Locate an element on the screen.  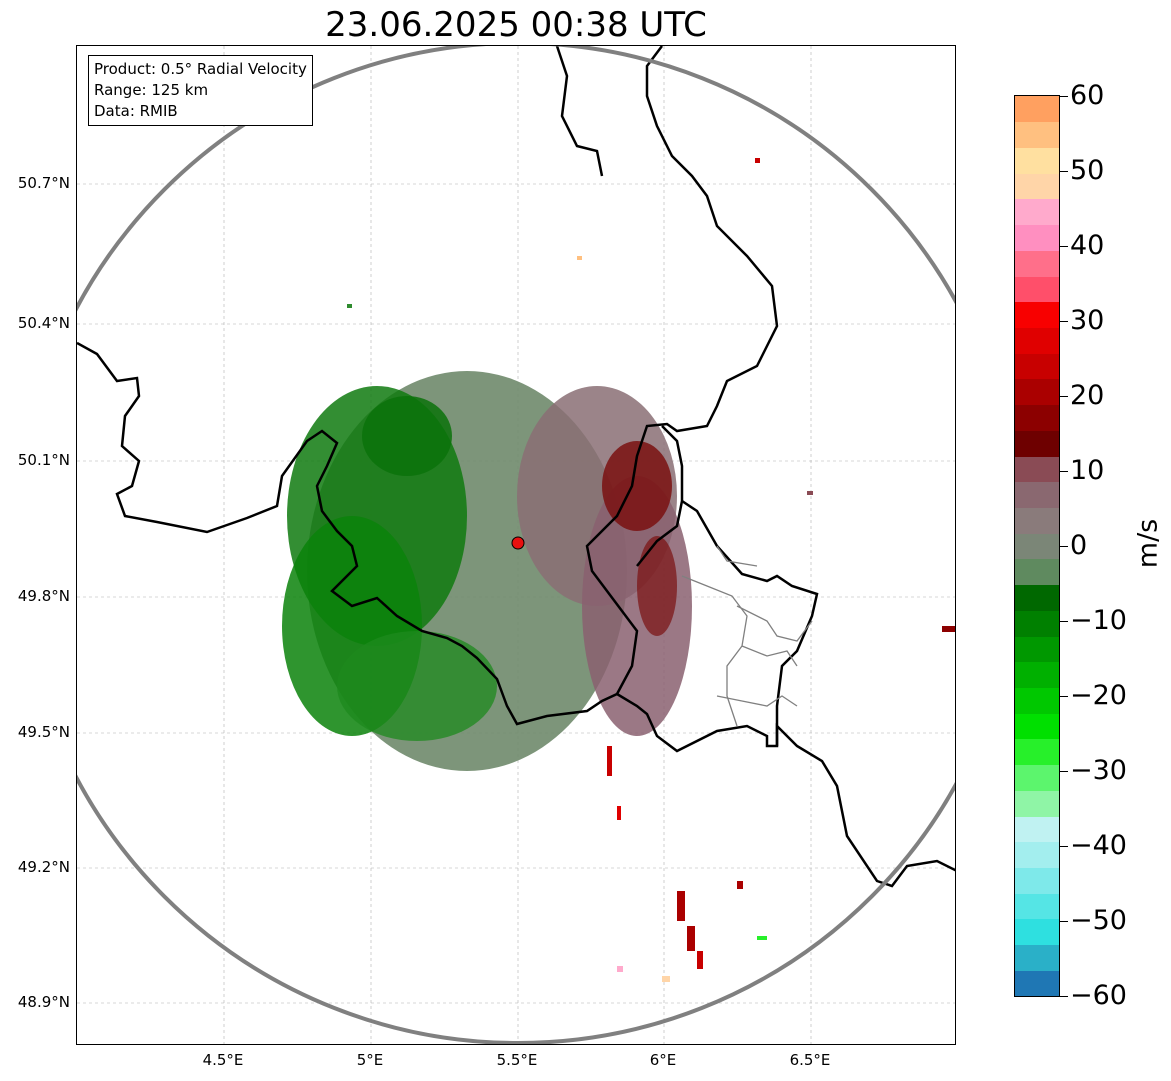
lat-label: 50.1°N is located at coordinates (43, 460).